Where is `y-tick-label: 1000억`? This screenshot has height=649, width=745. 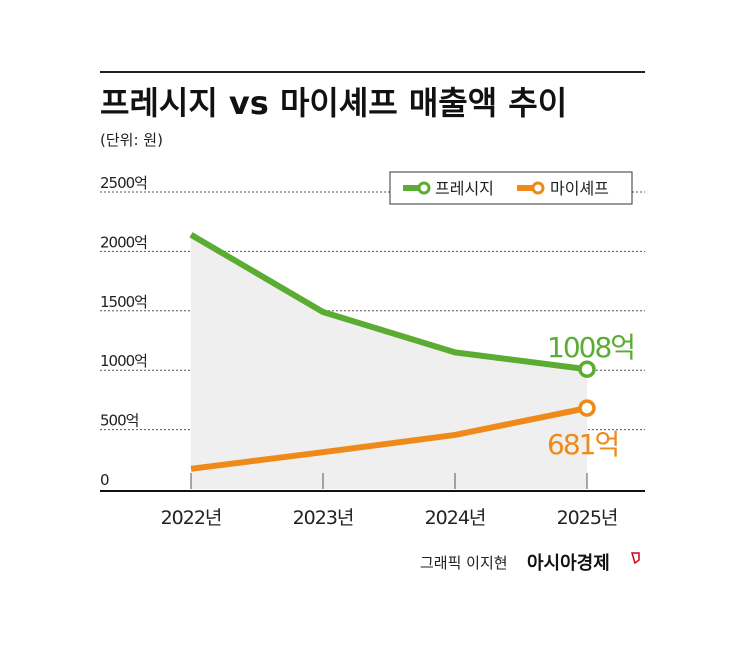 y-tick-label: 1000억 is located at coordinates (123, 361).